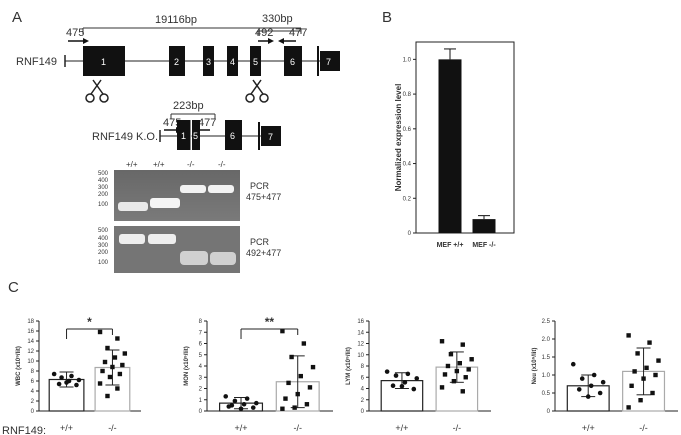 The image size is (681, 435). Describe the element at coordinates (298, 33) in the screenshot. I see `primer-477-label: 477` at that location.